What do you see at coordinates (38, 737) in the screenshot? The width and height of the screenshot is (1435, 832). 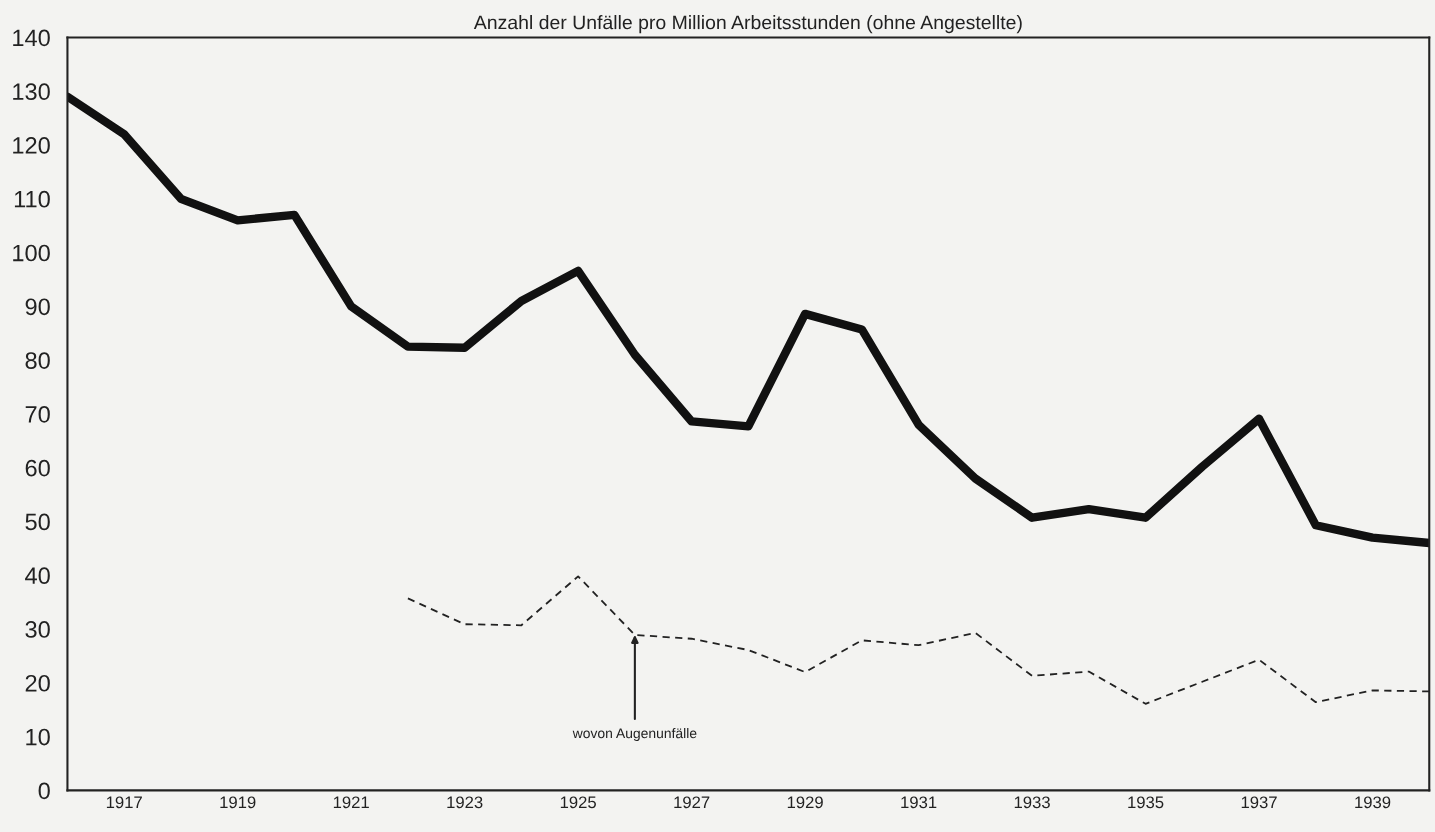 I see `y-tick-label: 10` at bounding box center [38, 737].